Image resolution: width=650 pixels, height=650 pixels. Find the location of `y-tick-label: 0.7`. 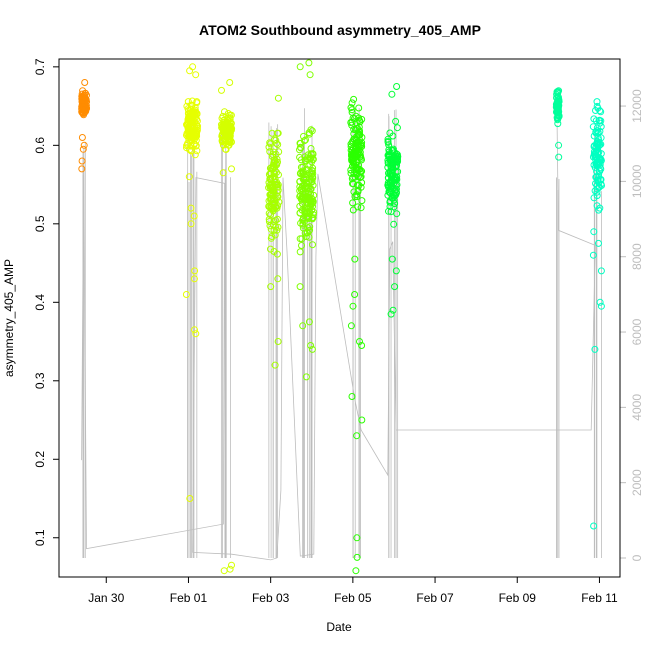

y-tick-label: 0.7 is located at coordinates (40, 66).